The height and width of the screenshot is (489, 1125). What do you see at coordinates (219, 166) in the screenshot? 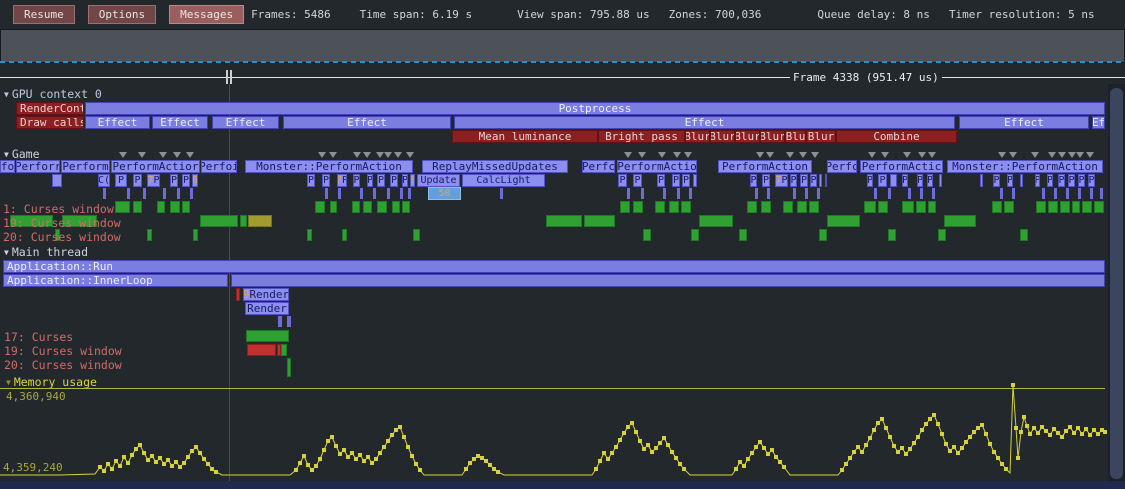
I see `game-zone: Perfoi` at bounding box center [219, 166].